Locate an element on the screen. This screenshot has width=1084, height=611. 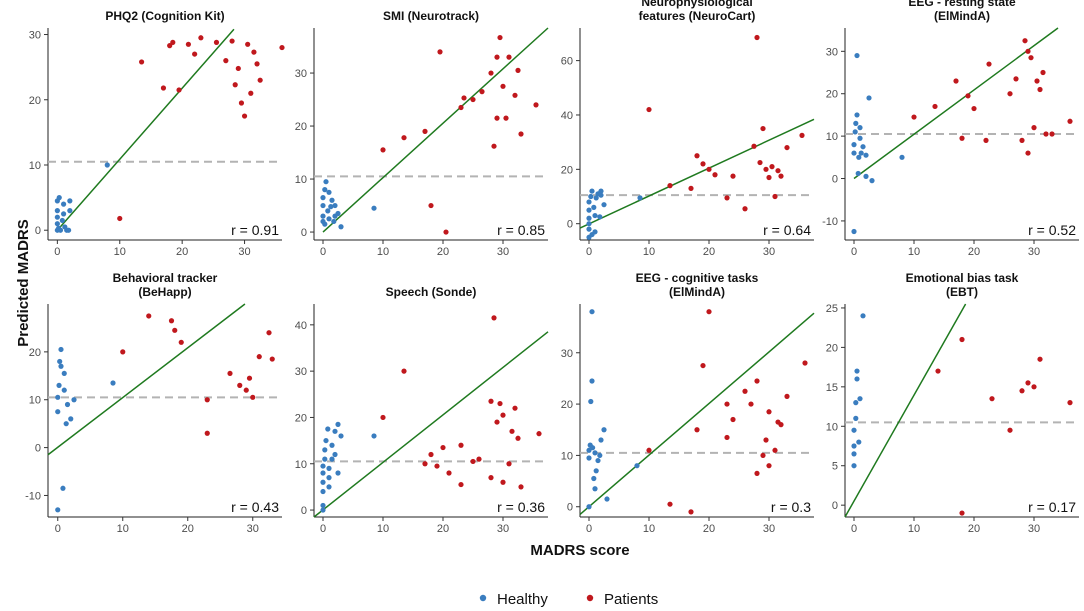
panel-8-x-tick-label: 10 is located at coordinates (914, 529).